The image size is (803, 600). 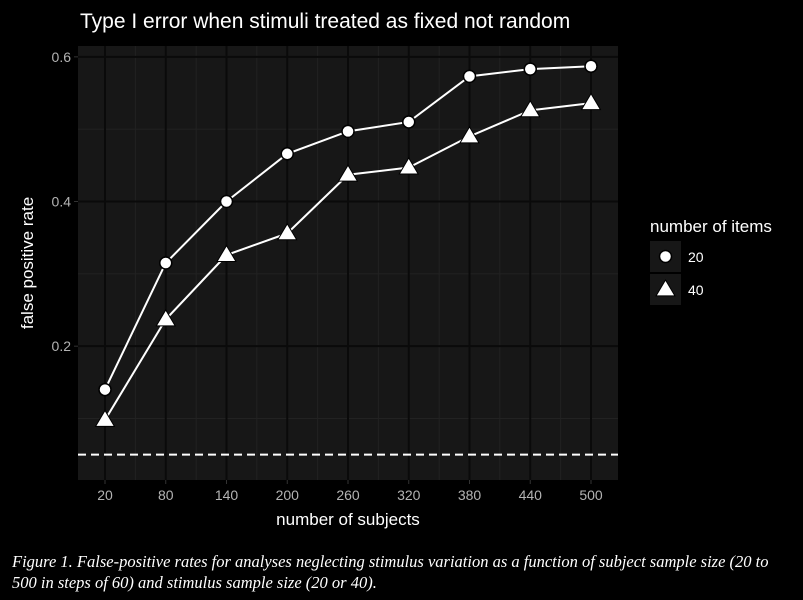 What do you see at coordinates (711, 226) in the screenshot?
I see `legend-title: number of items` at bounding box center [711, 226].